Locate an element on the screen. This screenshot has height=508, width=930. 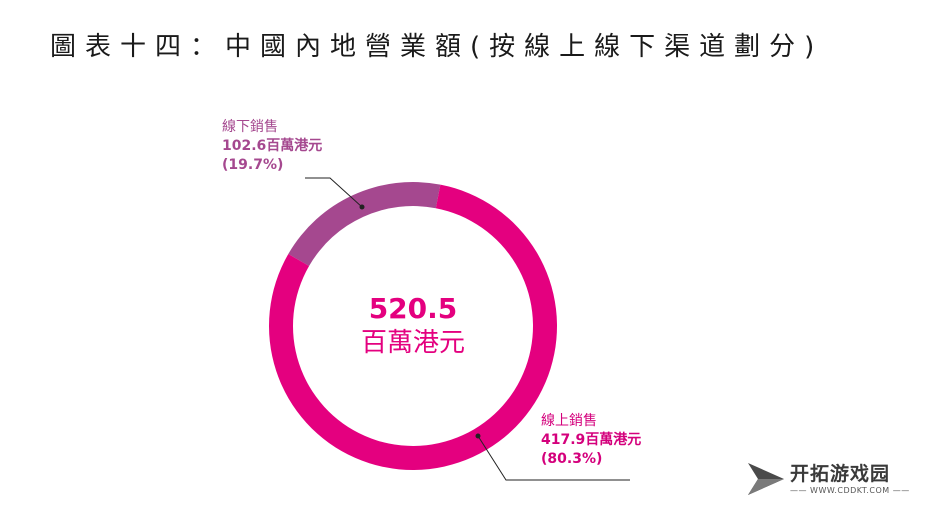
donut-center-total: 520.5 百萬港元 is located at coordinates (413, 326).